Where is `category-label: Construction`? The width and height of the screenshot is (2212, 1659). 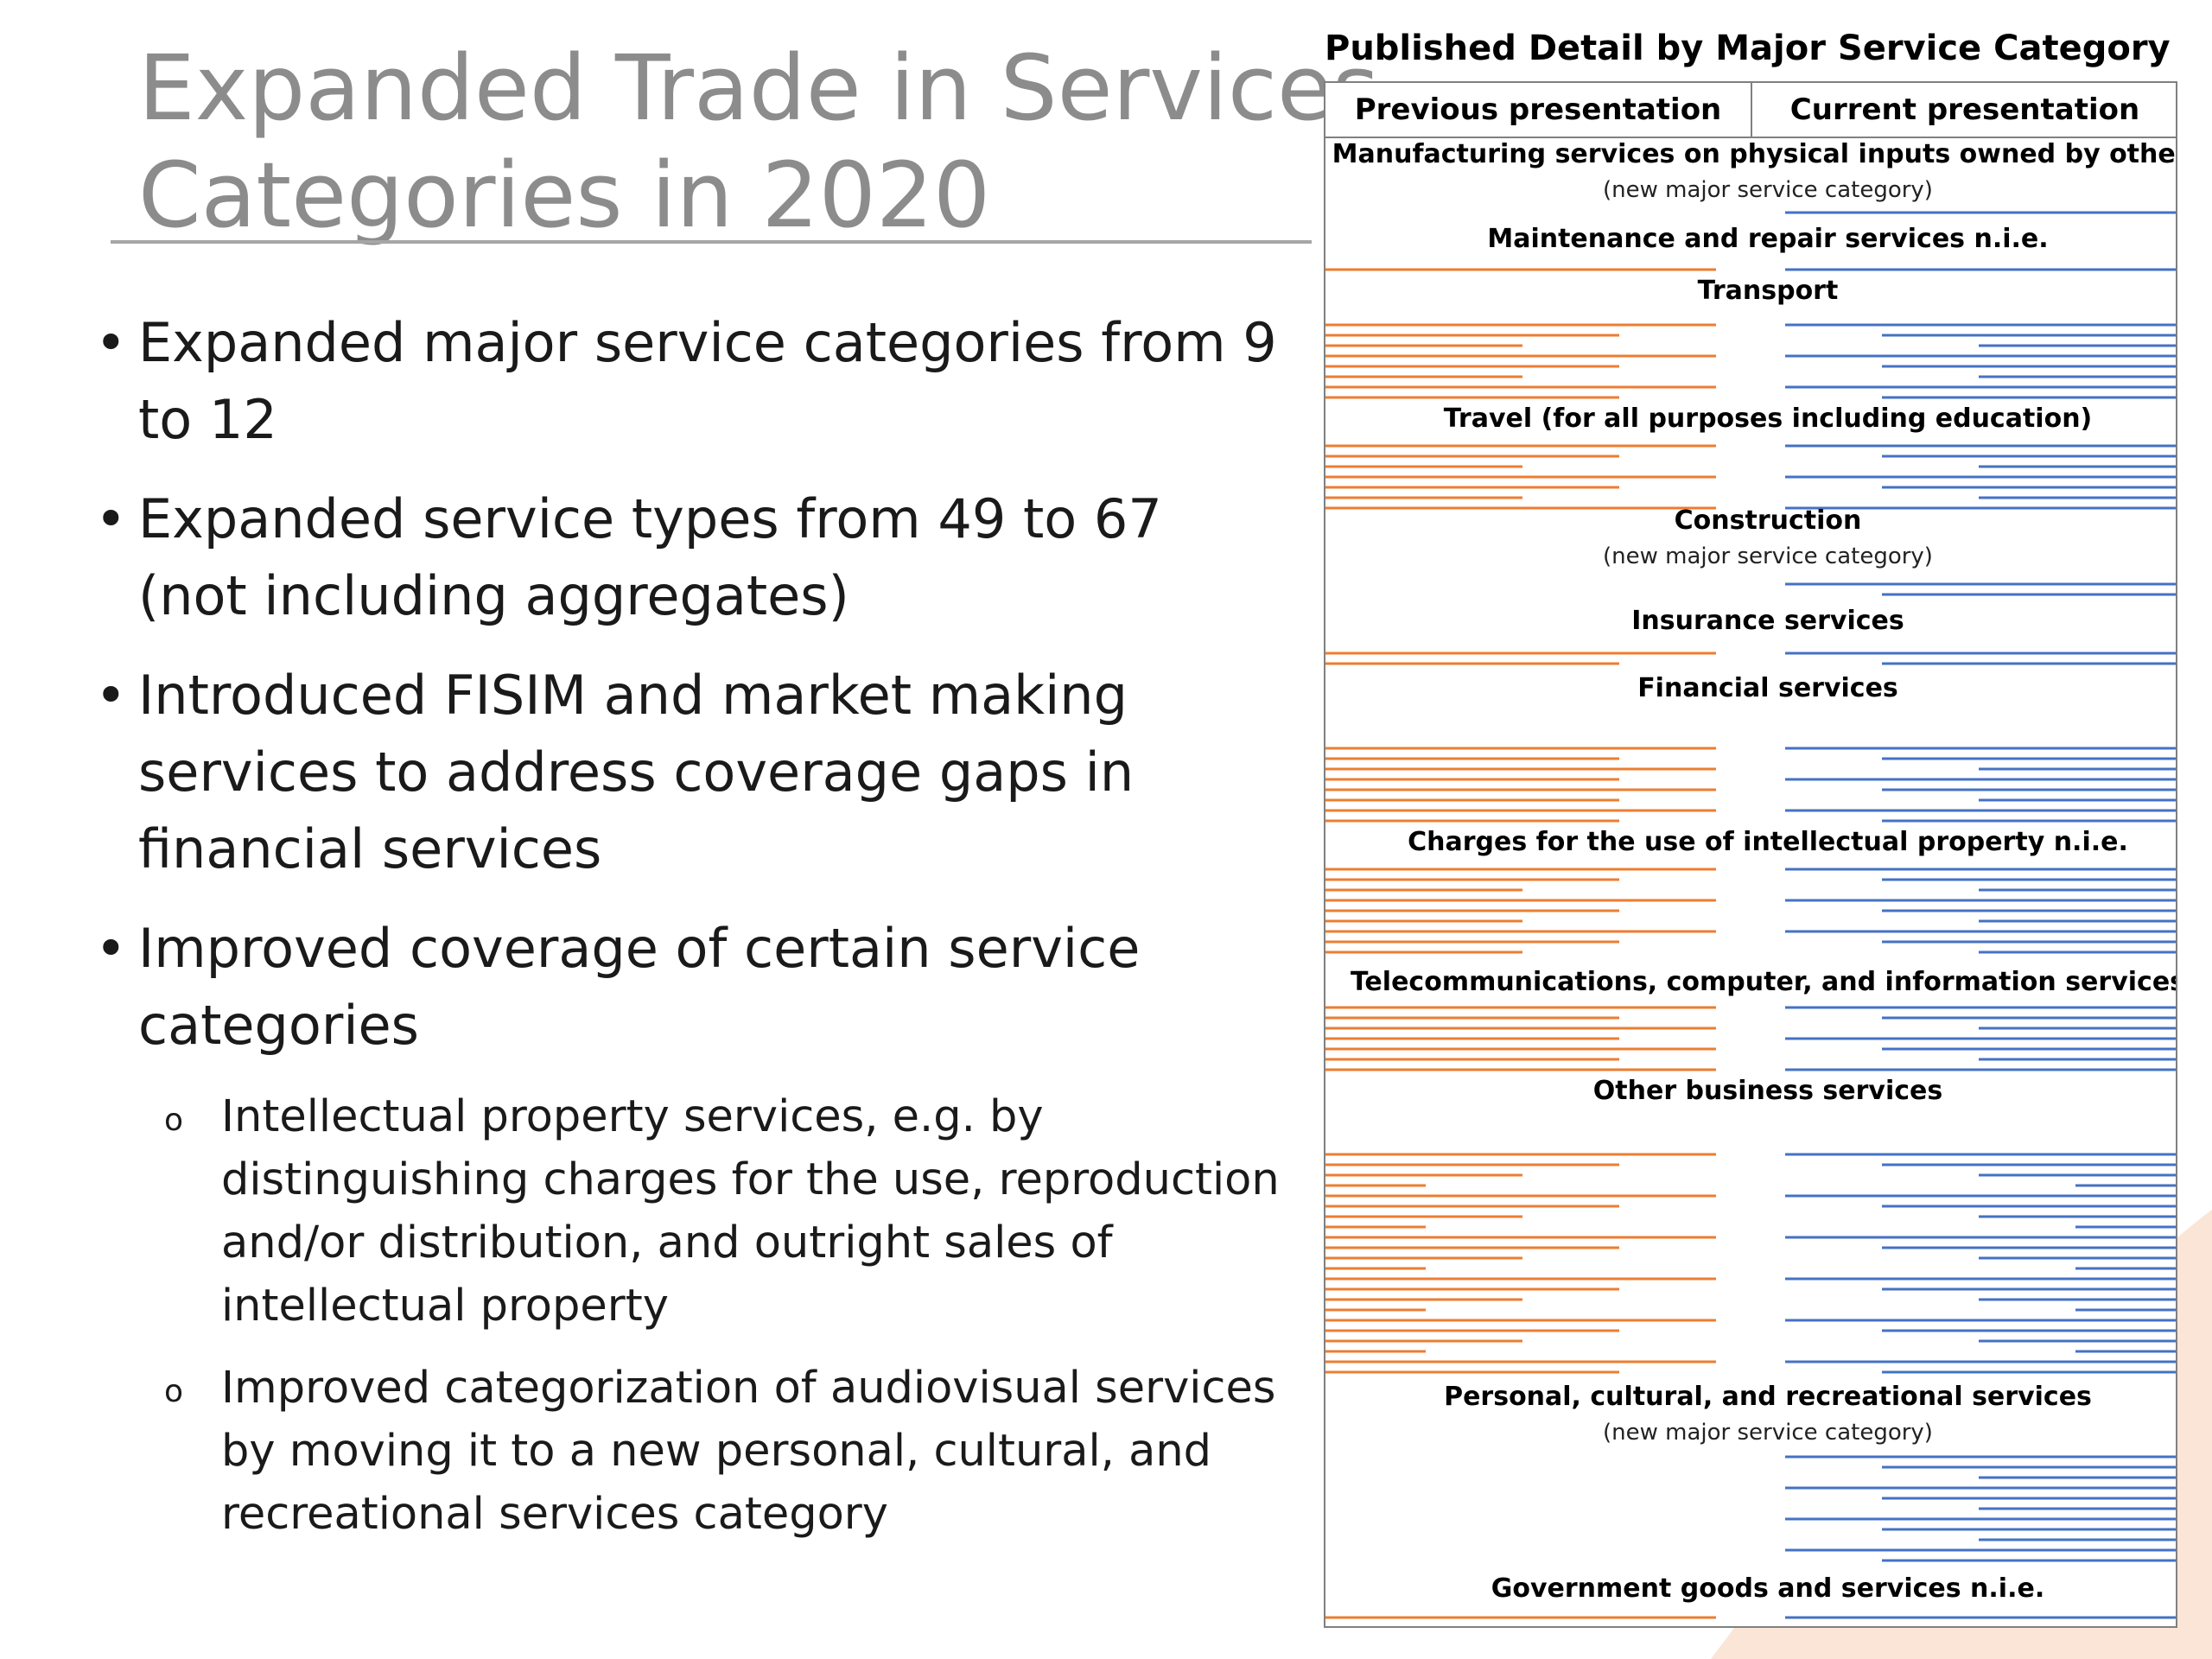 category-label: Construction is located at coordinates (1768, 520).